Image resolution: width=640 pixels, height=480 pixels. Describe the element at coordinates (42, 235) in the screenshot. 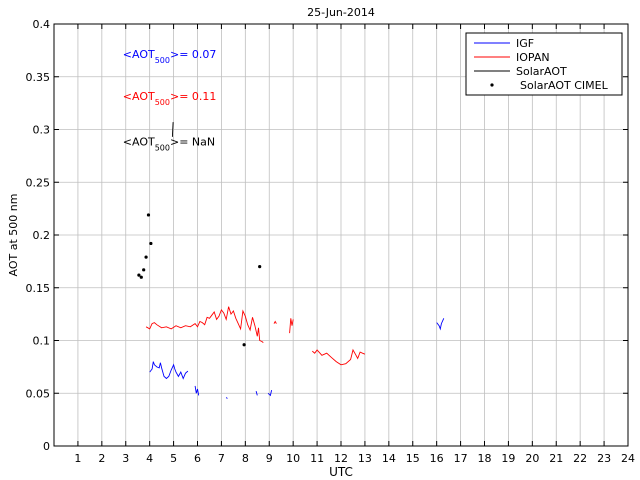

I see `y-tick-label: 0.2` at that location.